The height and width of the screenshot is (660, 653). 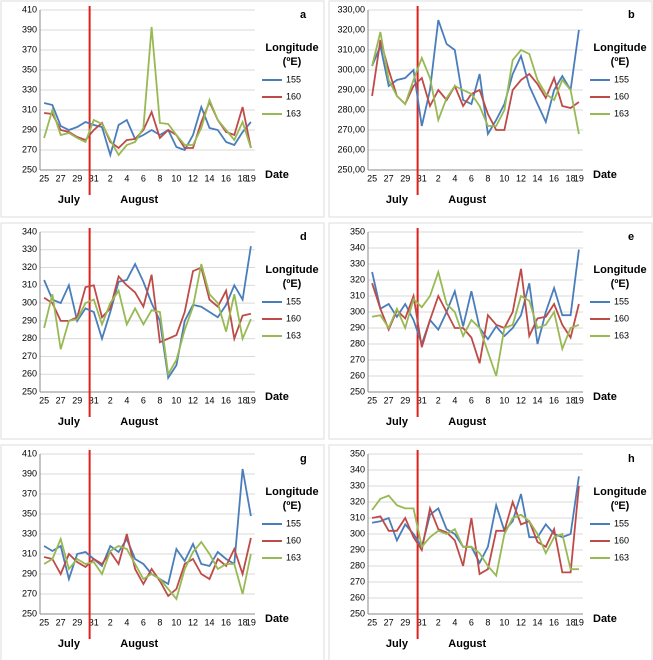 I want to click on y-tick-label: 330,00, so click(x=351, y=9).